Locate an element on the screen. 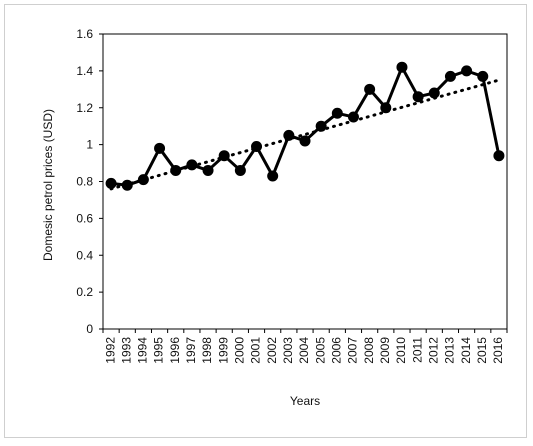 This screenshot has height=446, width=533. x-tick-label: 2003 is located at coordinates (288, 350).